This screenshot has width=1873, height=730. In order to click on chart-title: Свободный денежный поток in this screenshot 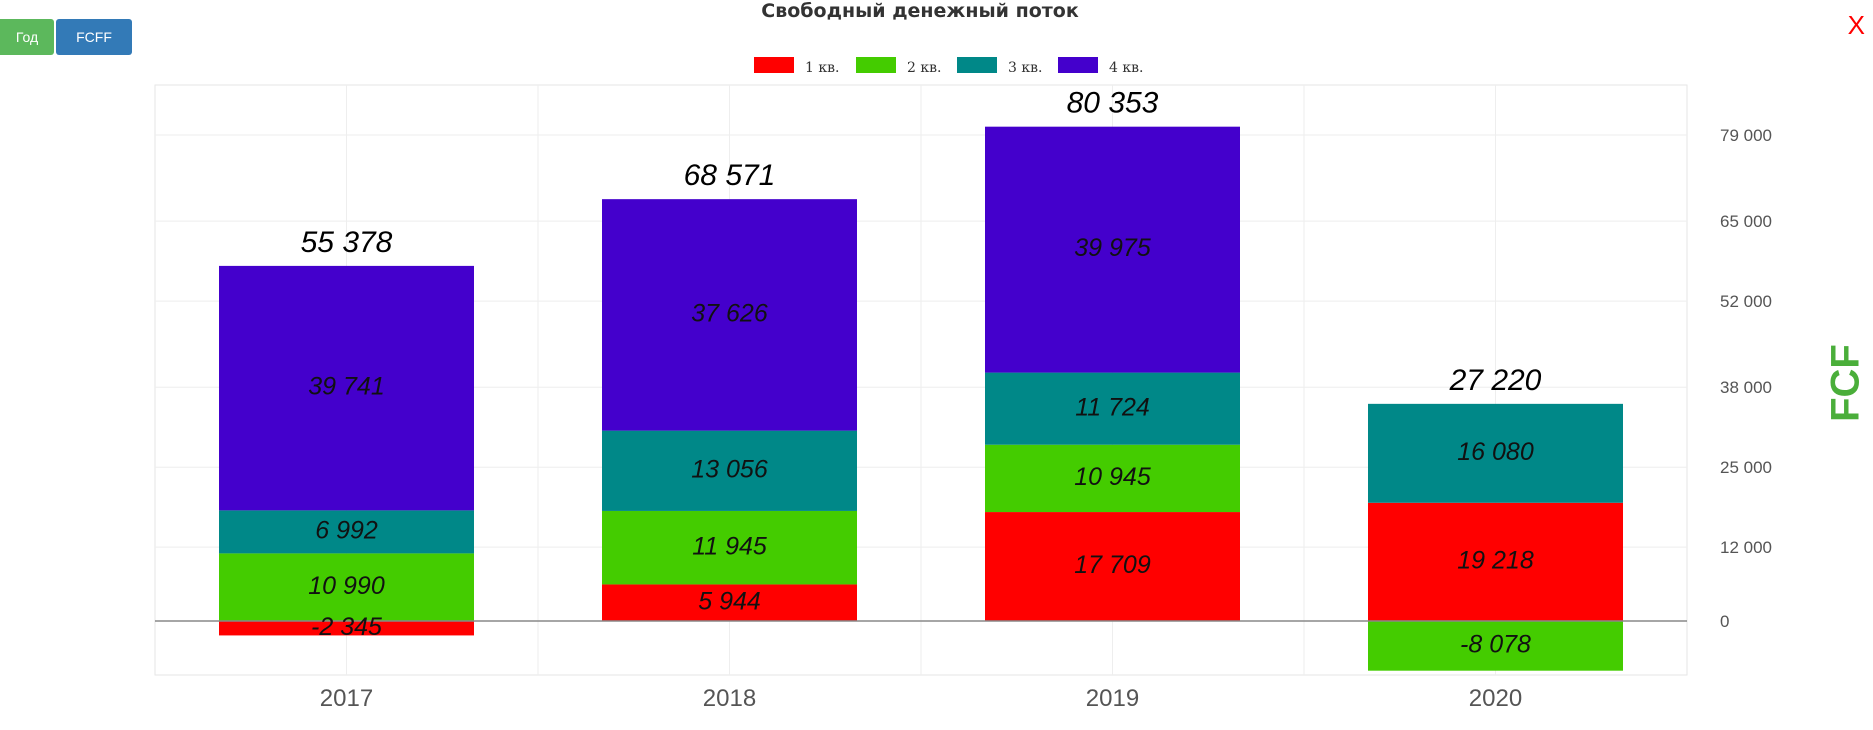, I will do `click(920, 11)`.